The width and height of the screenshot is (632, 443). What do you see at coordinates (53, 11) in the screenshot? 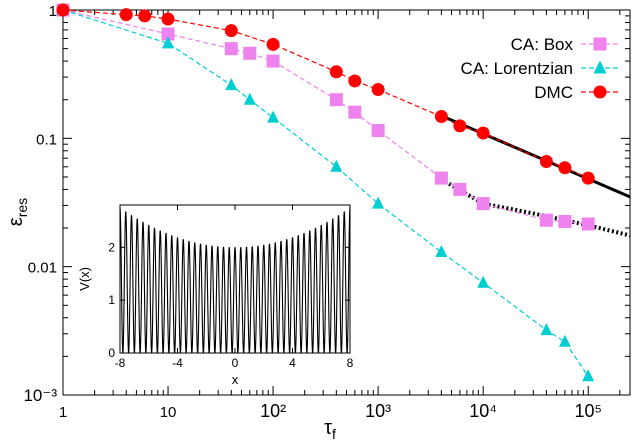
I see `y-tick-label: 1` at bounding box center [53, 11].